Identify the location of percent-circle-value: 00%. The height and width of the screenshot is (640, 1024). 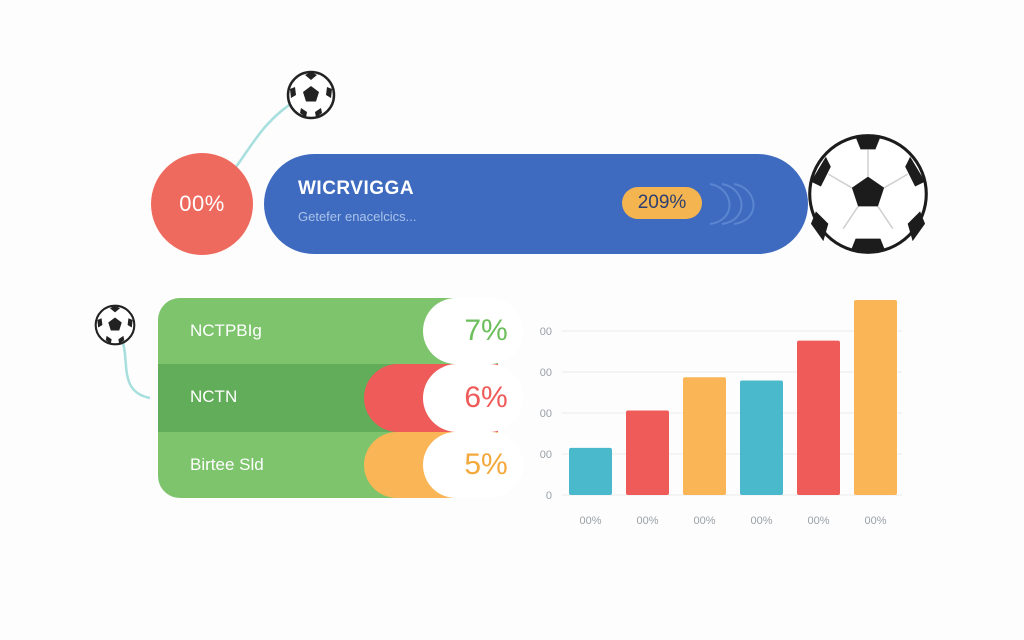
(202, 203).